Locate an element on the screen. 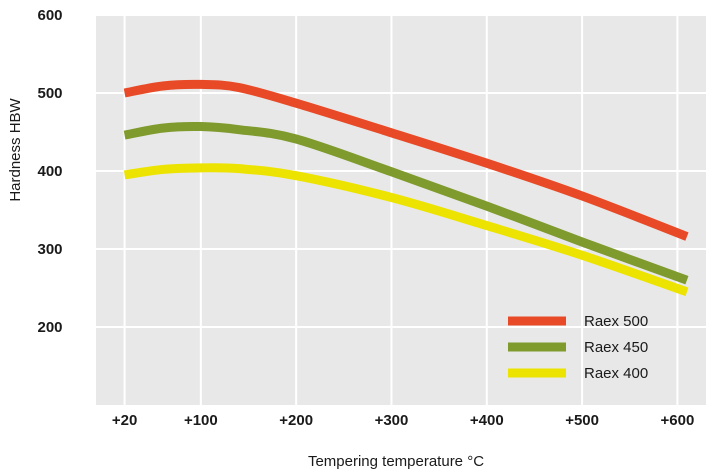 The image size is (718, 472). x-axis-ticks: +20 +100 +200 +300 +400 +500 +600 is located at coordinates (403, 420).